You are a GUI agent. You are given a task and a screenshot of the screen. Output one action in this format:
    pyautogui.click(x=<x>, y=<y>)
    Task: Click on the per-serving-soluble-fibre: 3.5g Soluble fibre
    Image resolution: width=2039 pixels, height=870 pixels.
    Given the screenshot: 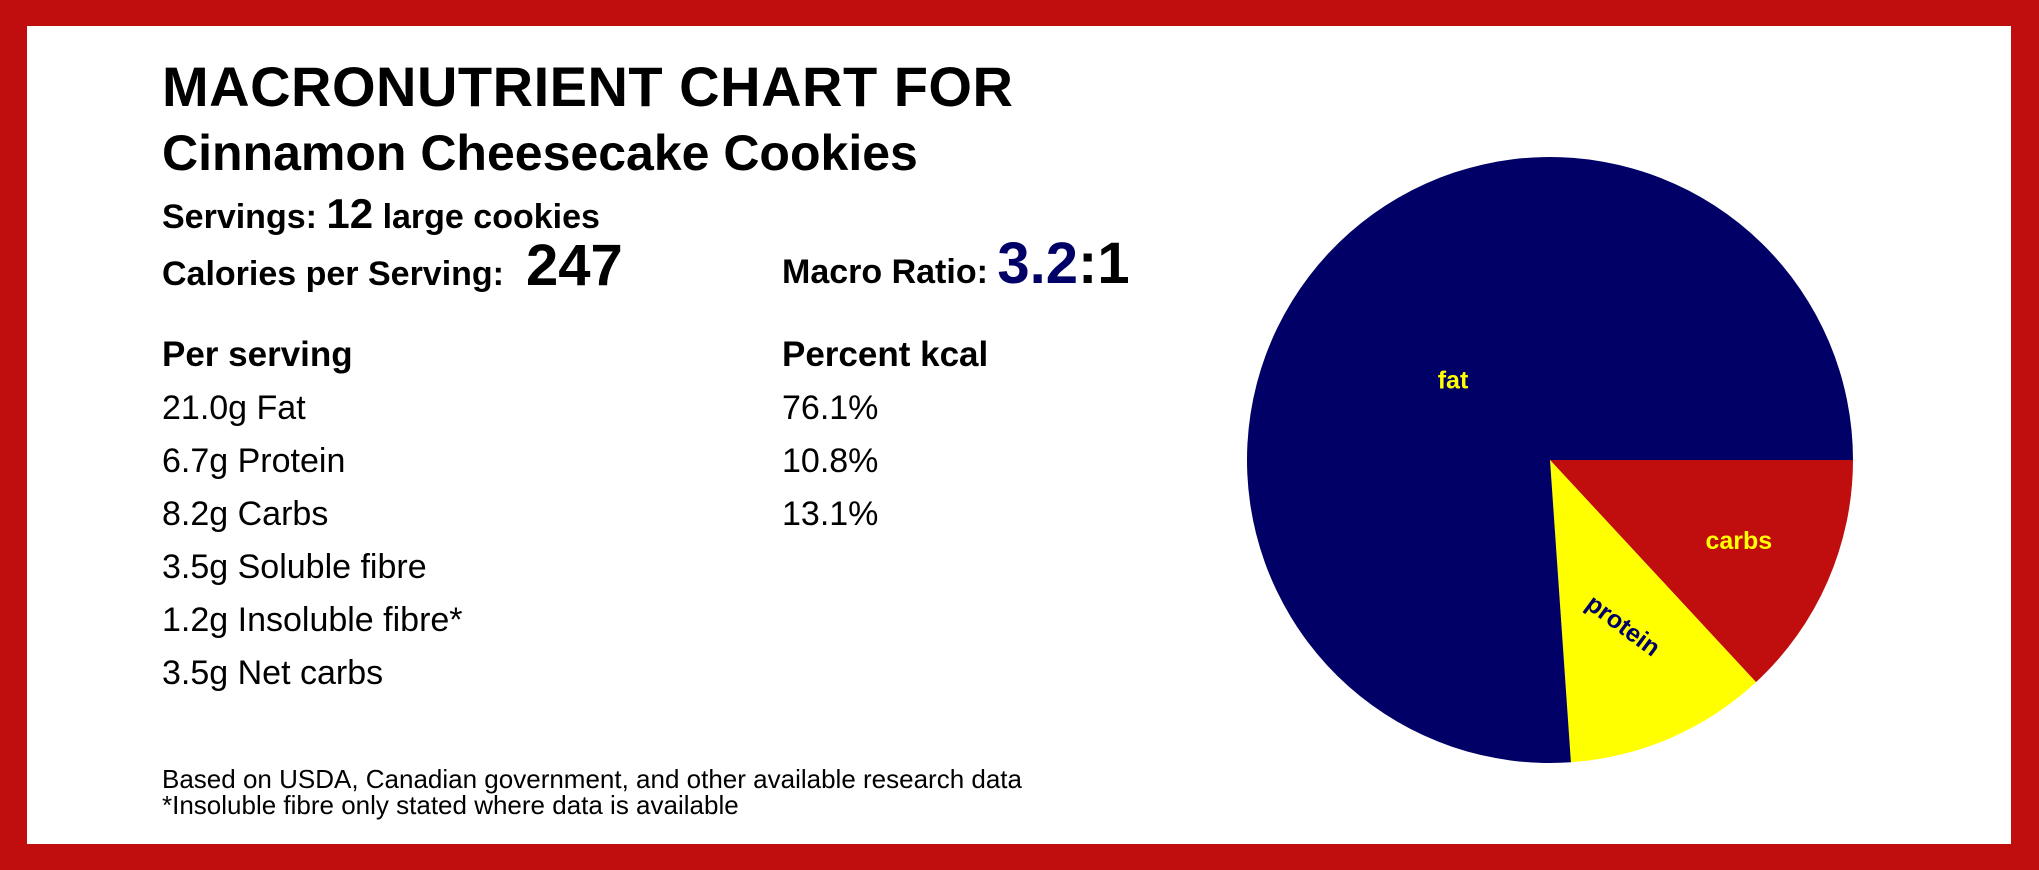 What is the action you would take?
    pyautogui.click(x=294, y=567)
    